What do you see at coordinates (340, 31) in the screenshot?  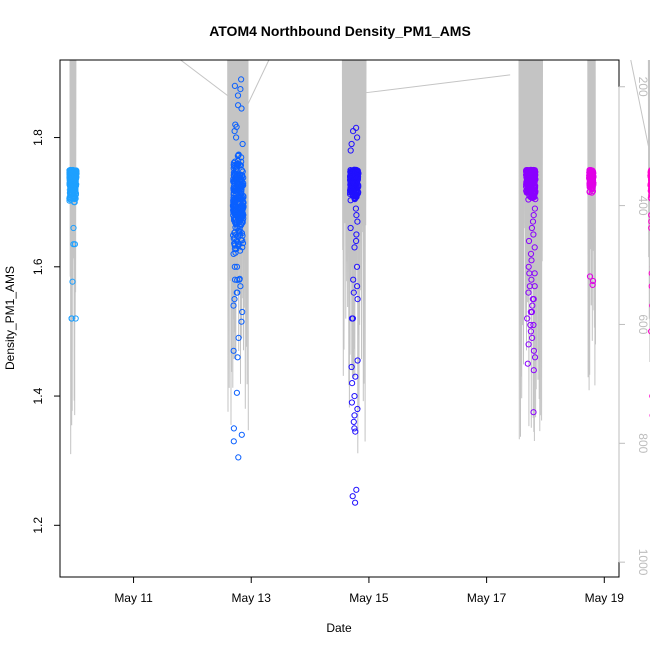 I see `chart-title: ATOM4 Northbound Density_PM1_AMS` at bounding box center [340, 31].